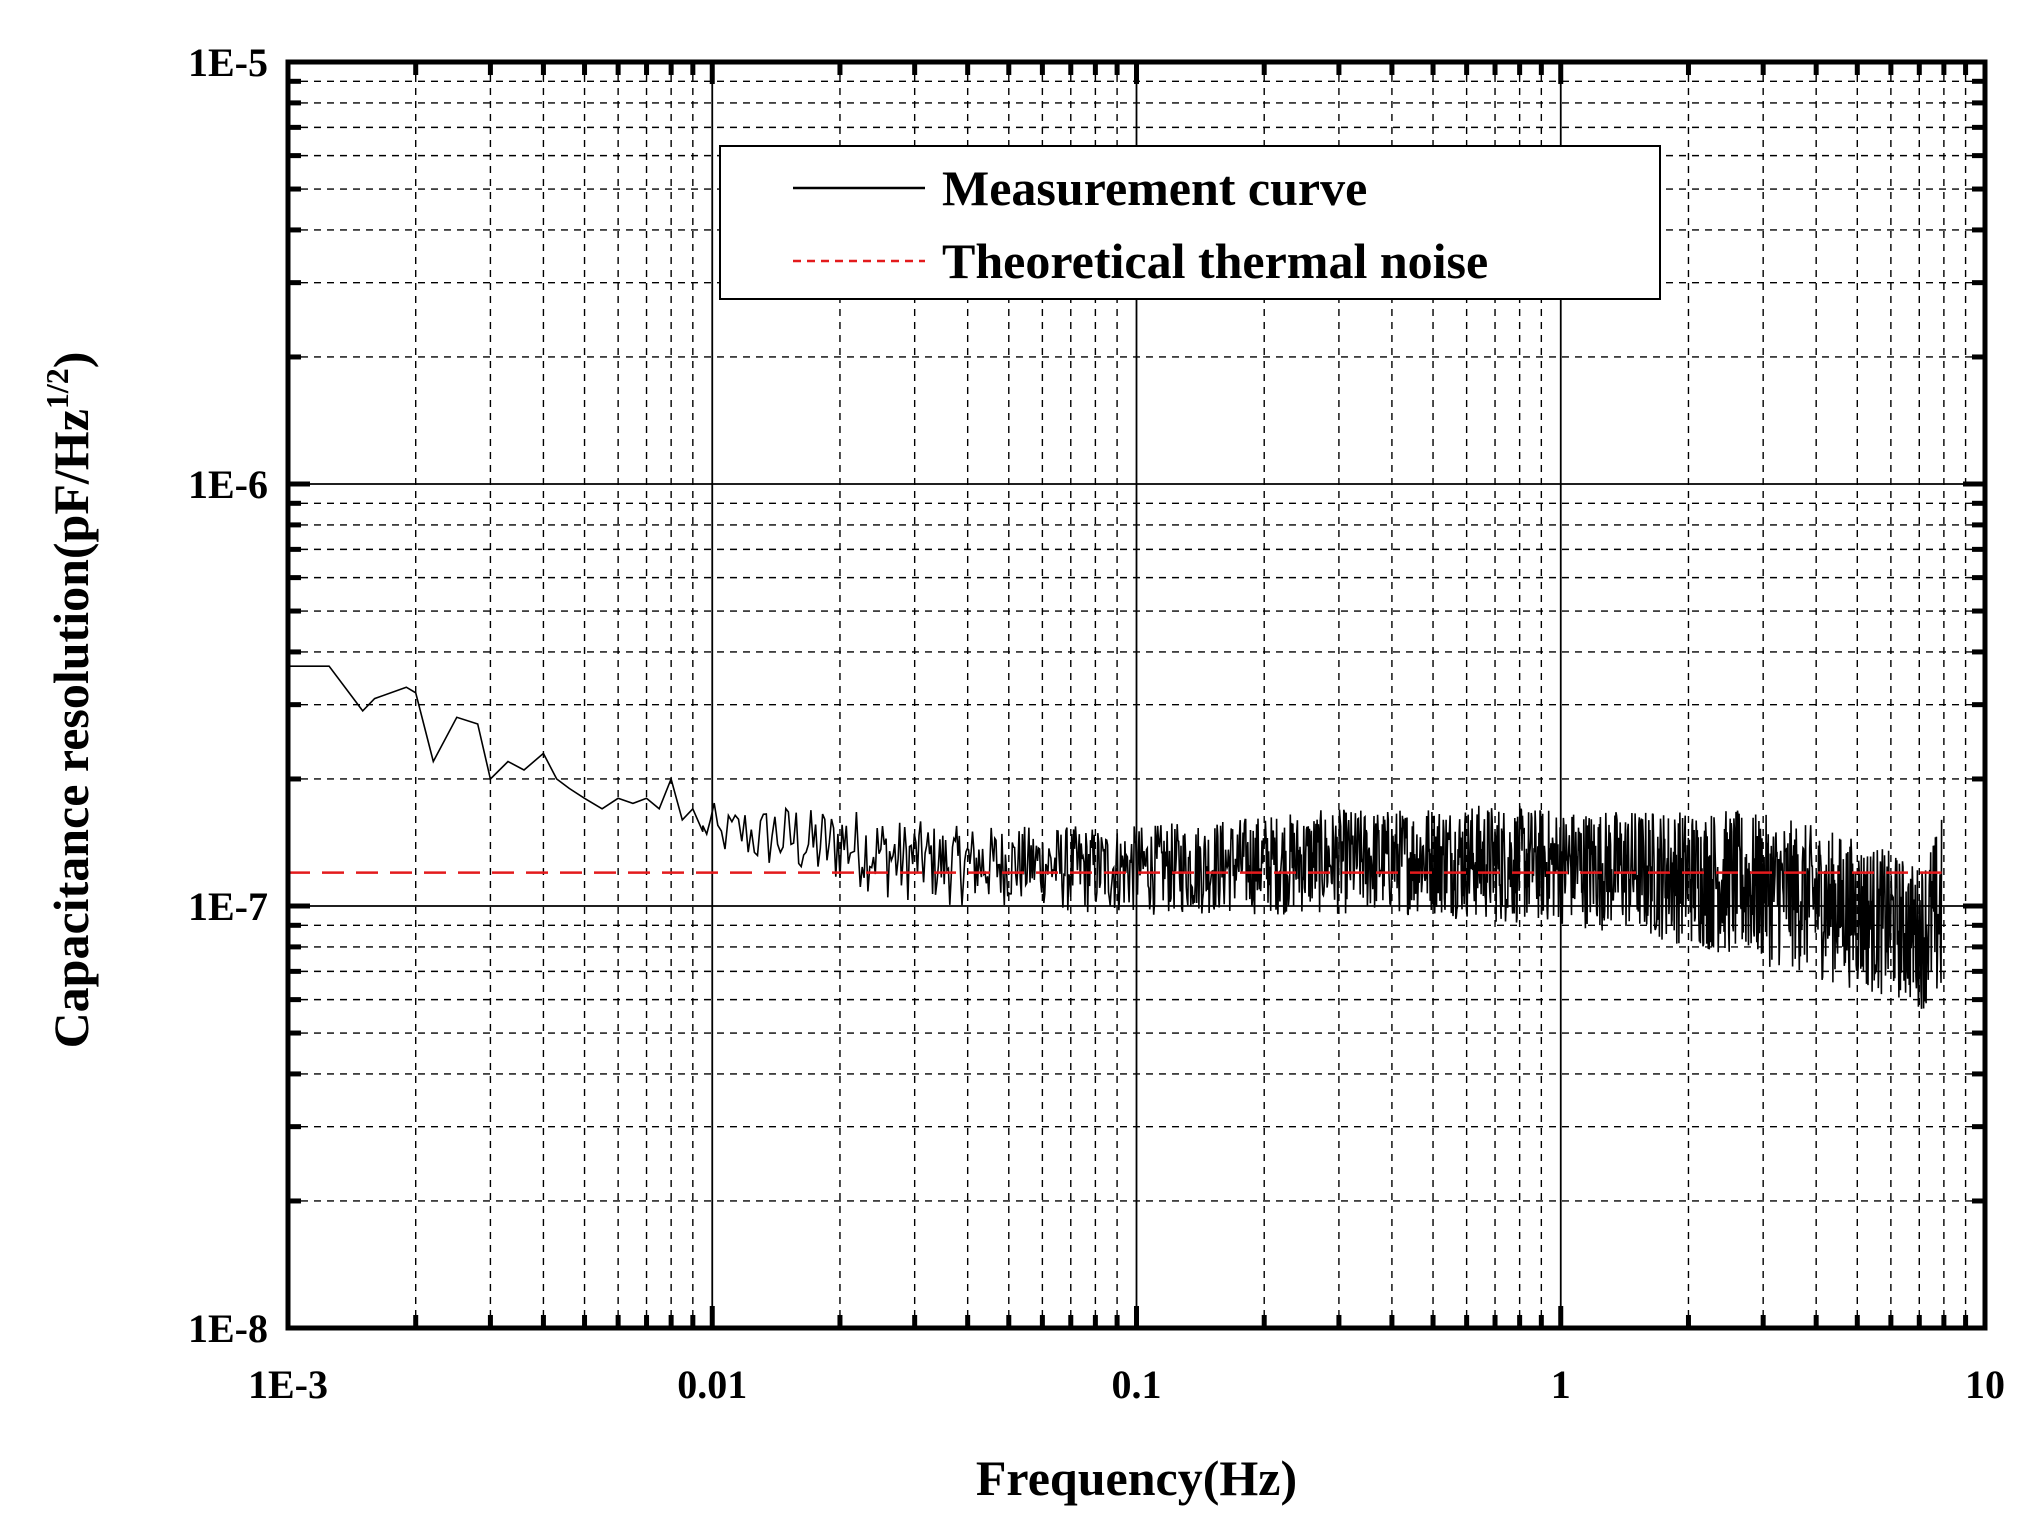 The image size is (2033, 1529). I want to click on x-tick-label: 0.01, so click(712, 1384).